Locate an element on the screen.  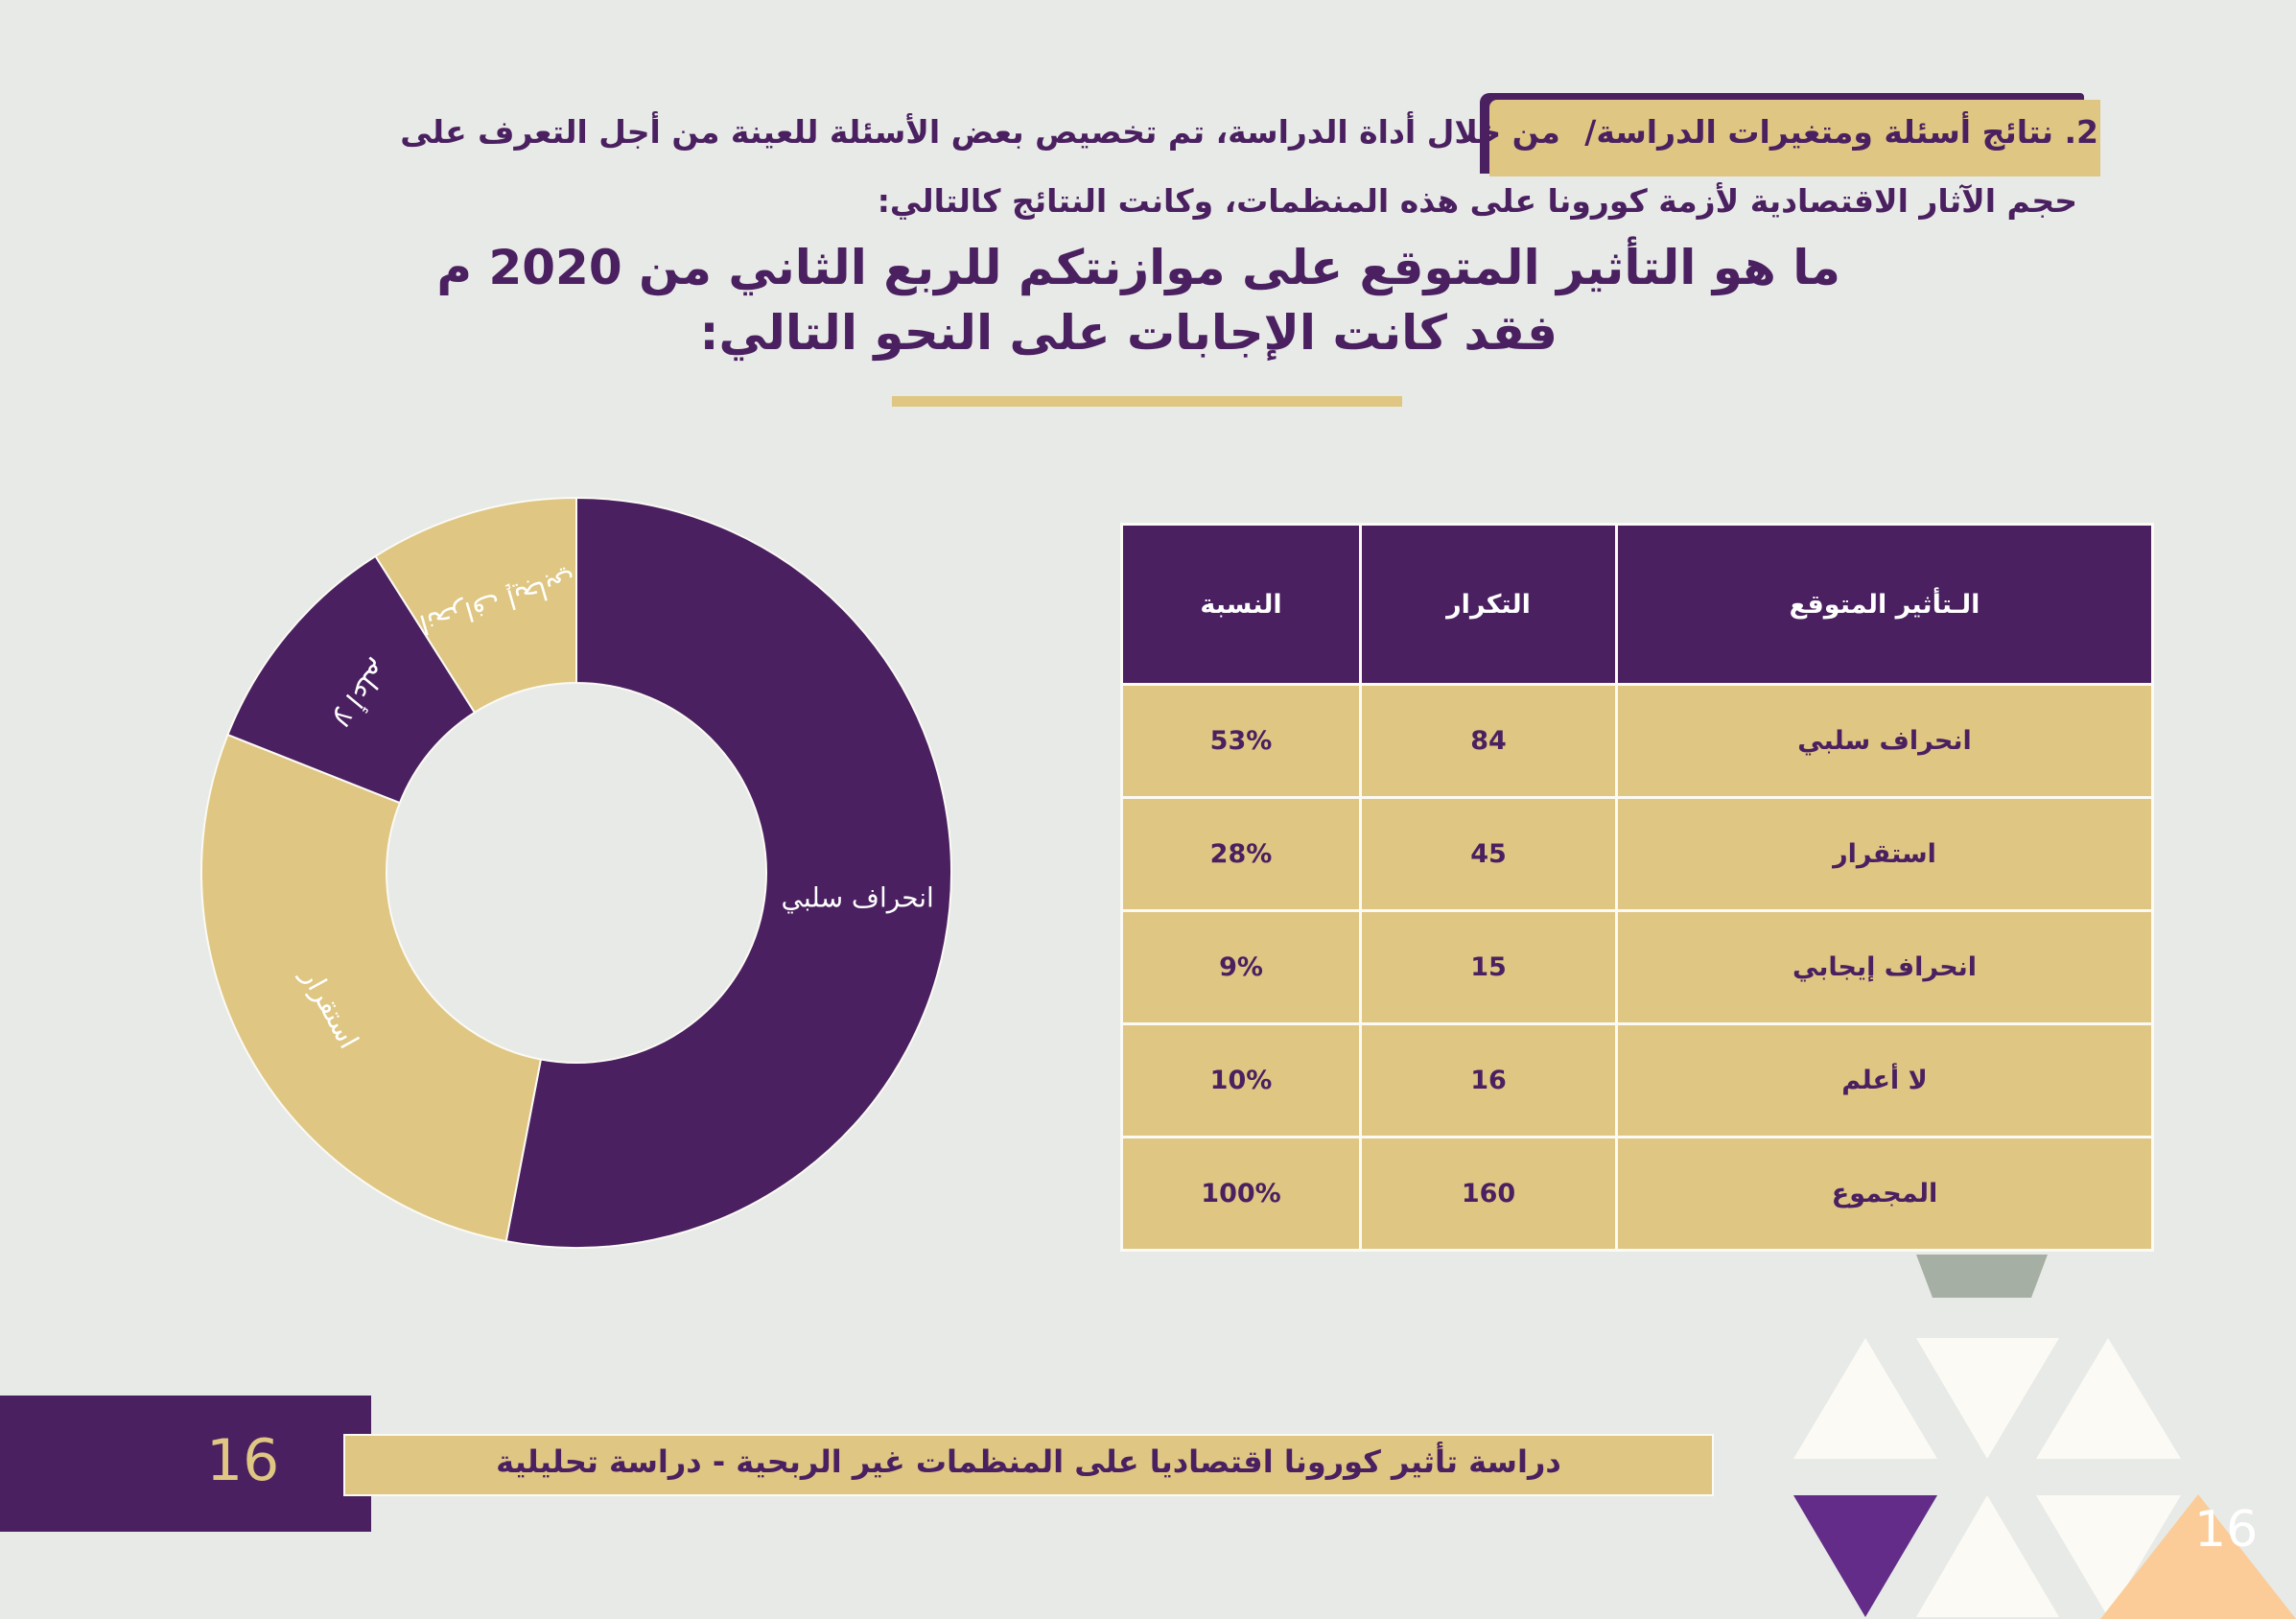
header-impact: الـتأثير المتوقع is located at coordinates (1884, 604).